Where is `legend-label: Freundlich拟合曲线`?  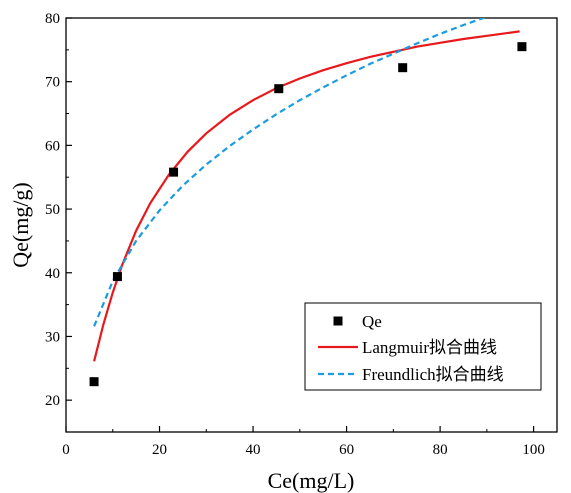
legend-label: Freundlich拟合曲线 is located at coordinates (433, 374).